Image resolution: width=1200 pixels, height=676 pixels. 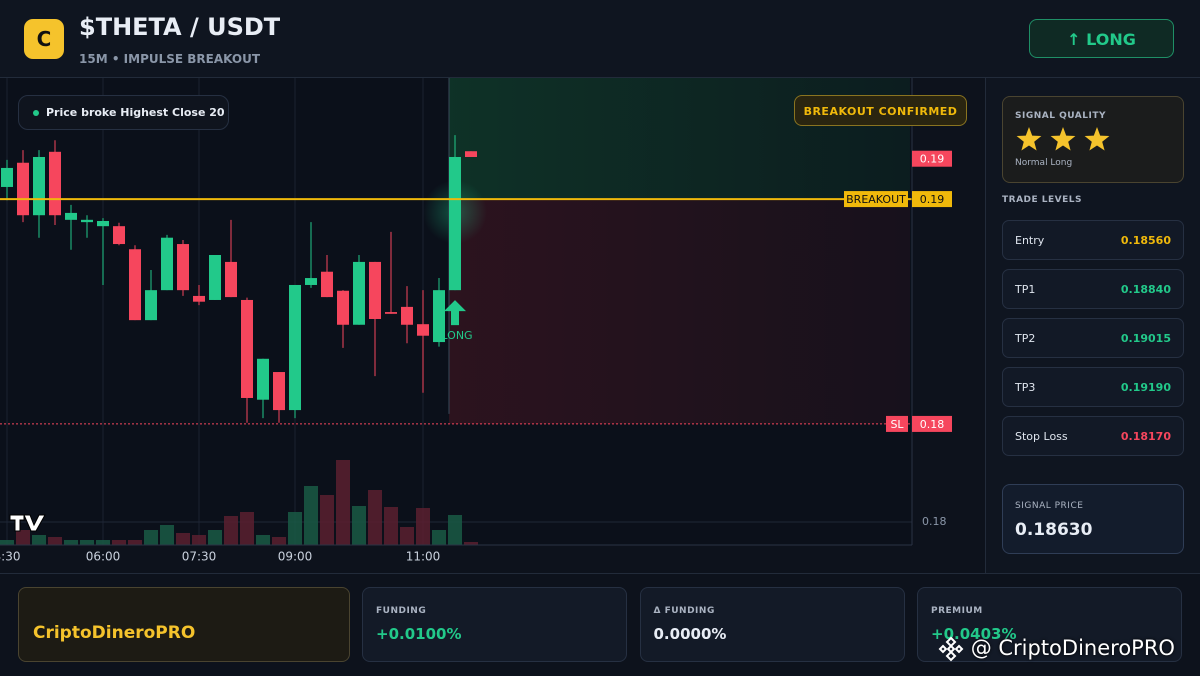 What do you see at coordinates (1093, 240) in the screenshot?
I see `level-row: Entry 0.18560` at bounding box center [1093, 240].